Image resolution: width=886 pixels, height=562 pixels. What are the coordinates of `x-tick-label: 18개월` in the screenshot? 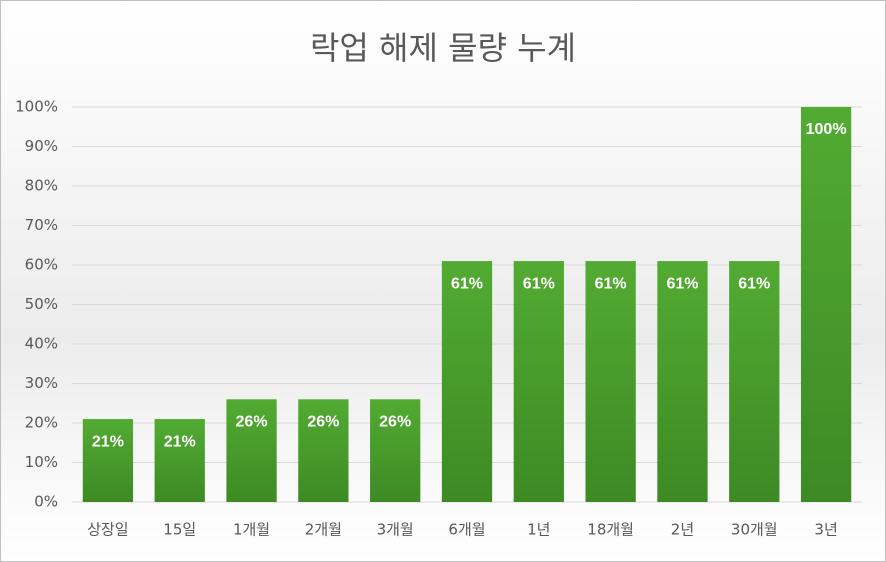 It's located at (610, 530).